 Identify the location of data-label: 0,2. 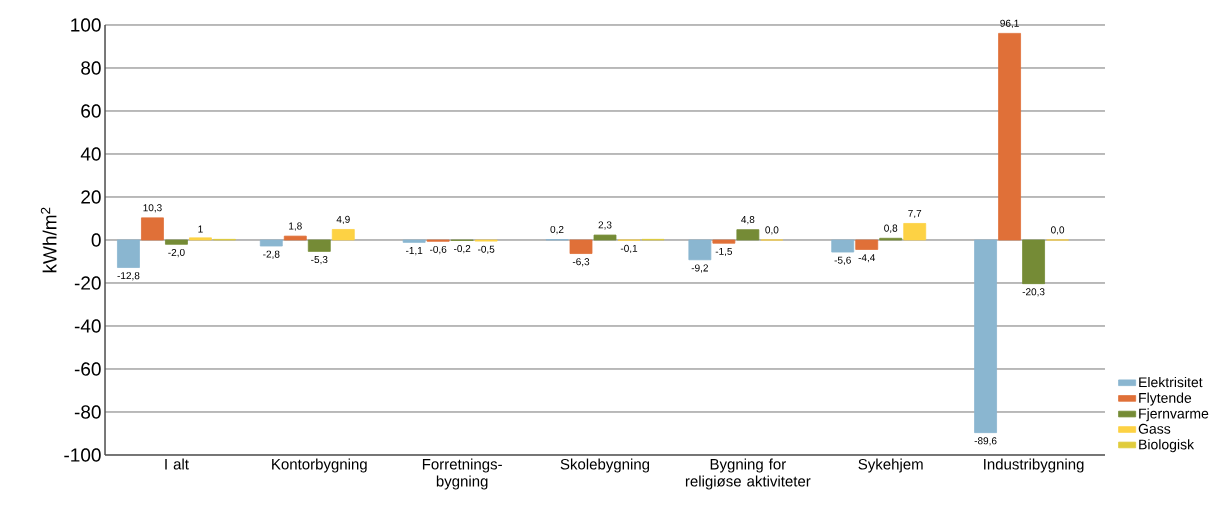
(557, 230).